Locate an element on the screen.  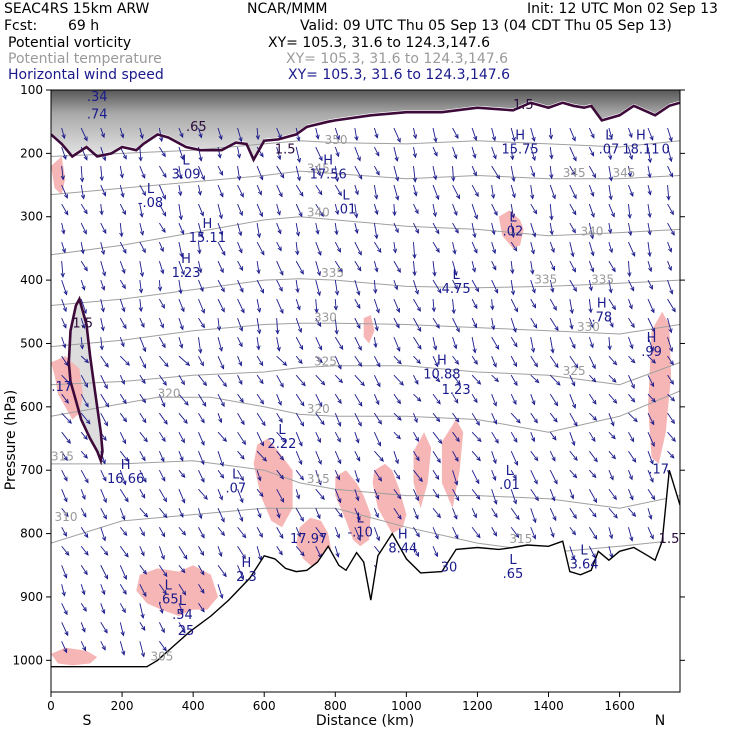
extremum-value: .74 is located at coordinates (97, 115).